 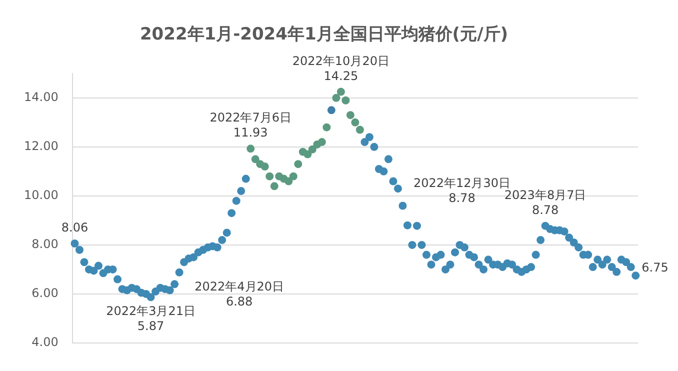 What do you see at coordinates (41, 146) in the screenshot?
I see `y-tick-label: 12.00` at bounding box center [41, 146].